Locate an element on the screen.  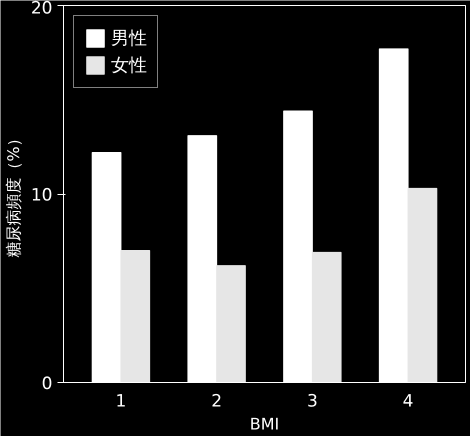
y-axis-title: 糖尿病頻度（%） is located at coordinates (13, 194).